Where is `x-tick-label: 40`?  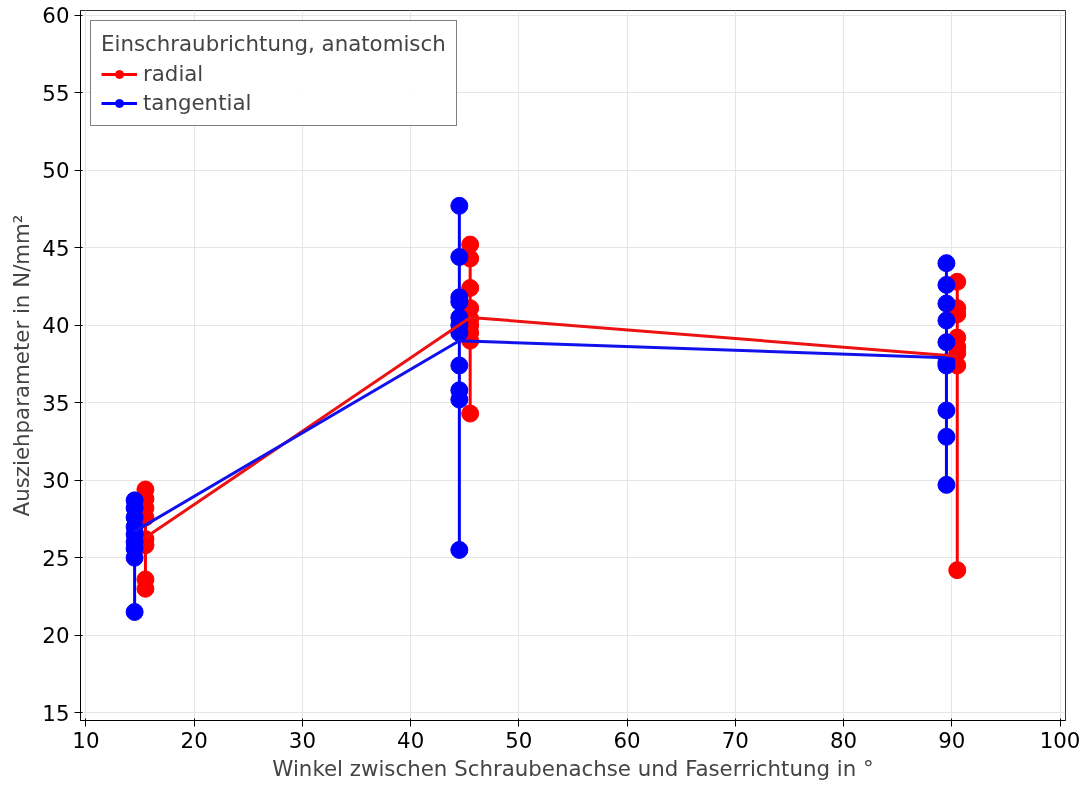 x-tick-label: 40 is located at coordinates (411, 740).